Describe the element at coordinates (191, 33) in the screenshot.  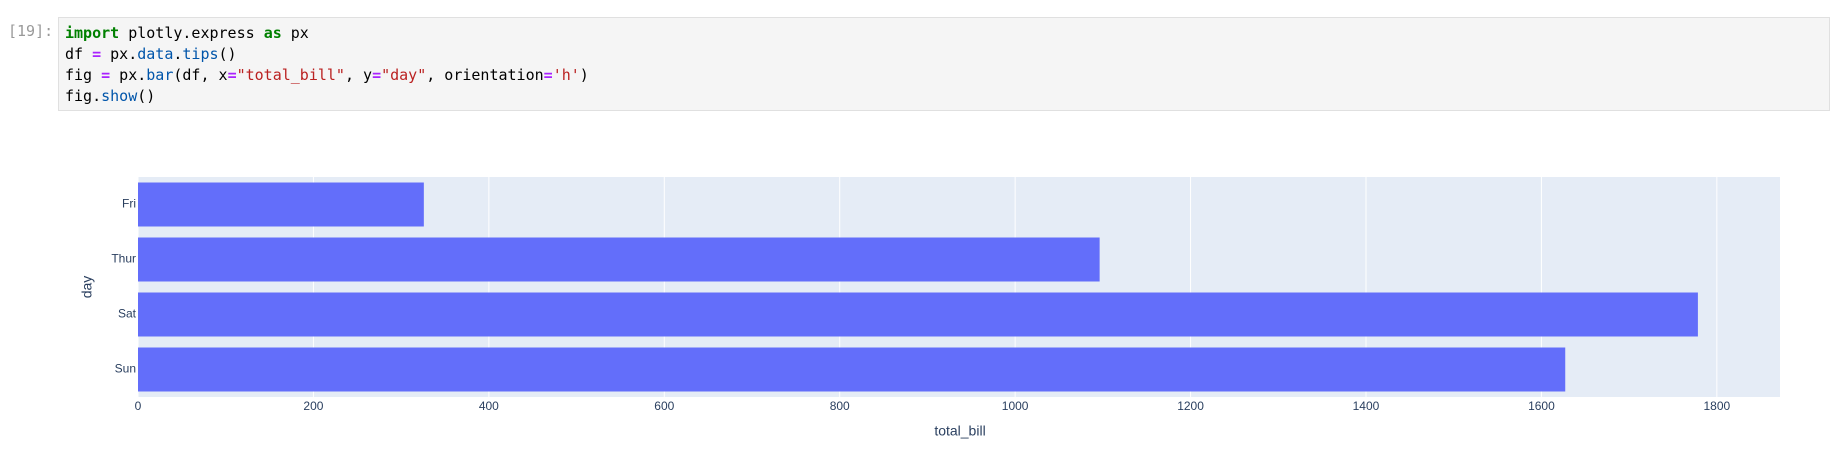
I see `code-token: plotly.express` at that location.